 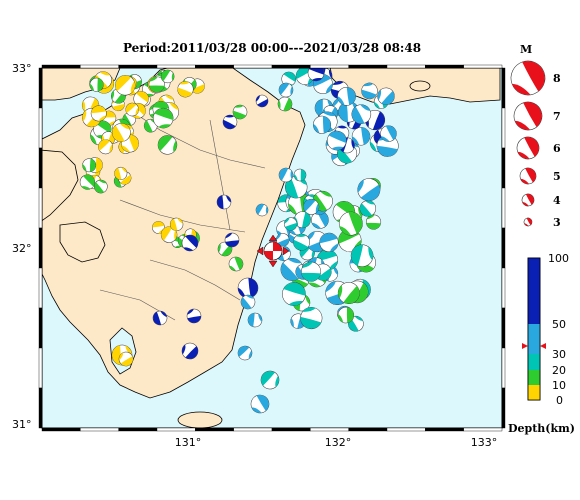 What do you see at coordinates (559, 324) in the screenshot?
I see `depth-tick-50: 50` at bounding box center [559, 324].